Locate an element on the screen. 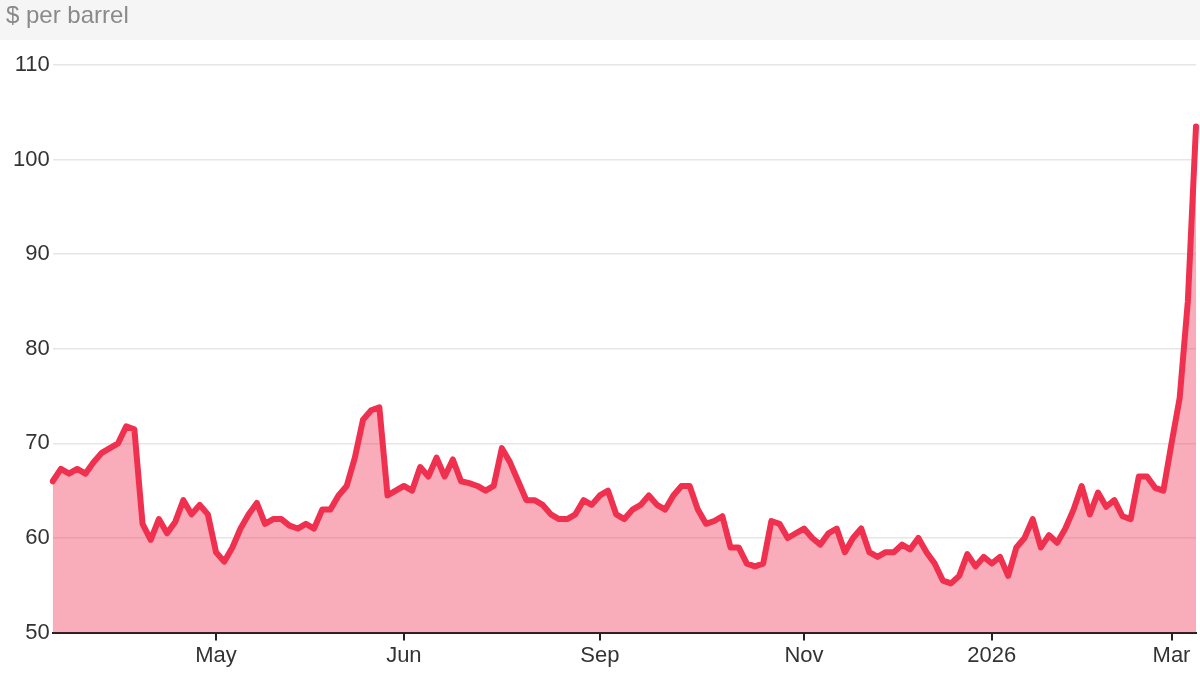  y-tick-label: 110 is located at coordinates (32, 64).